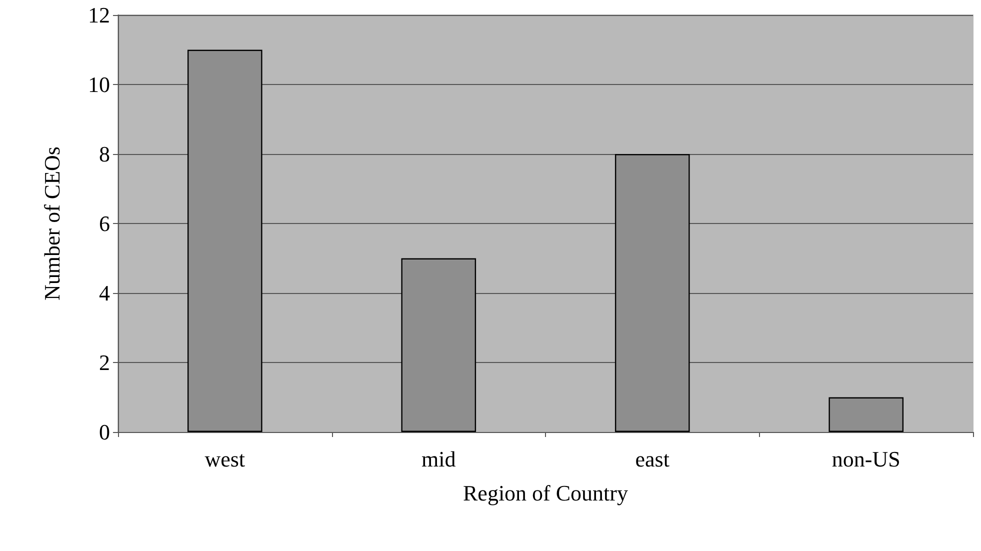 This screenshot has height=551, width=981. I want to click on x-tick-label: east, so click(652, 459).